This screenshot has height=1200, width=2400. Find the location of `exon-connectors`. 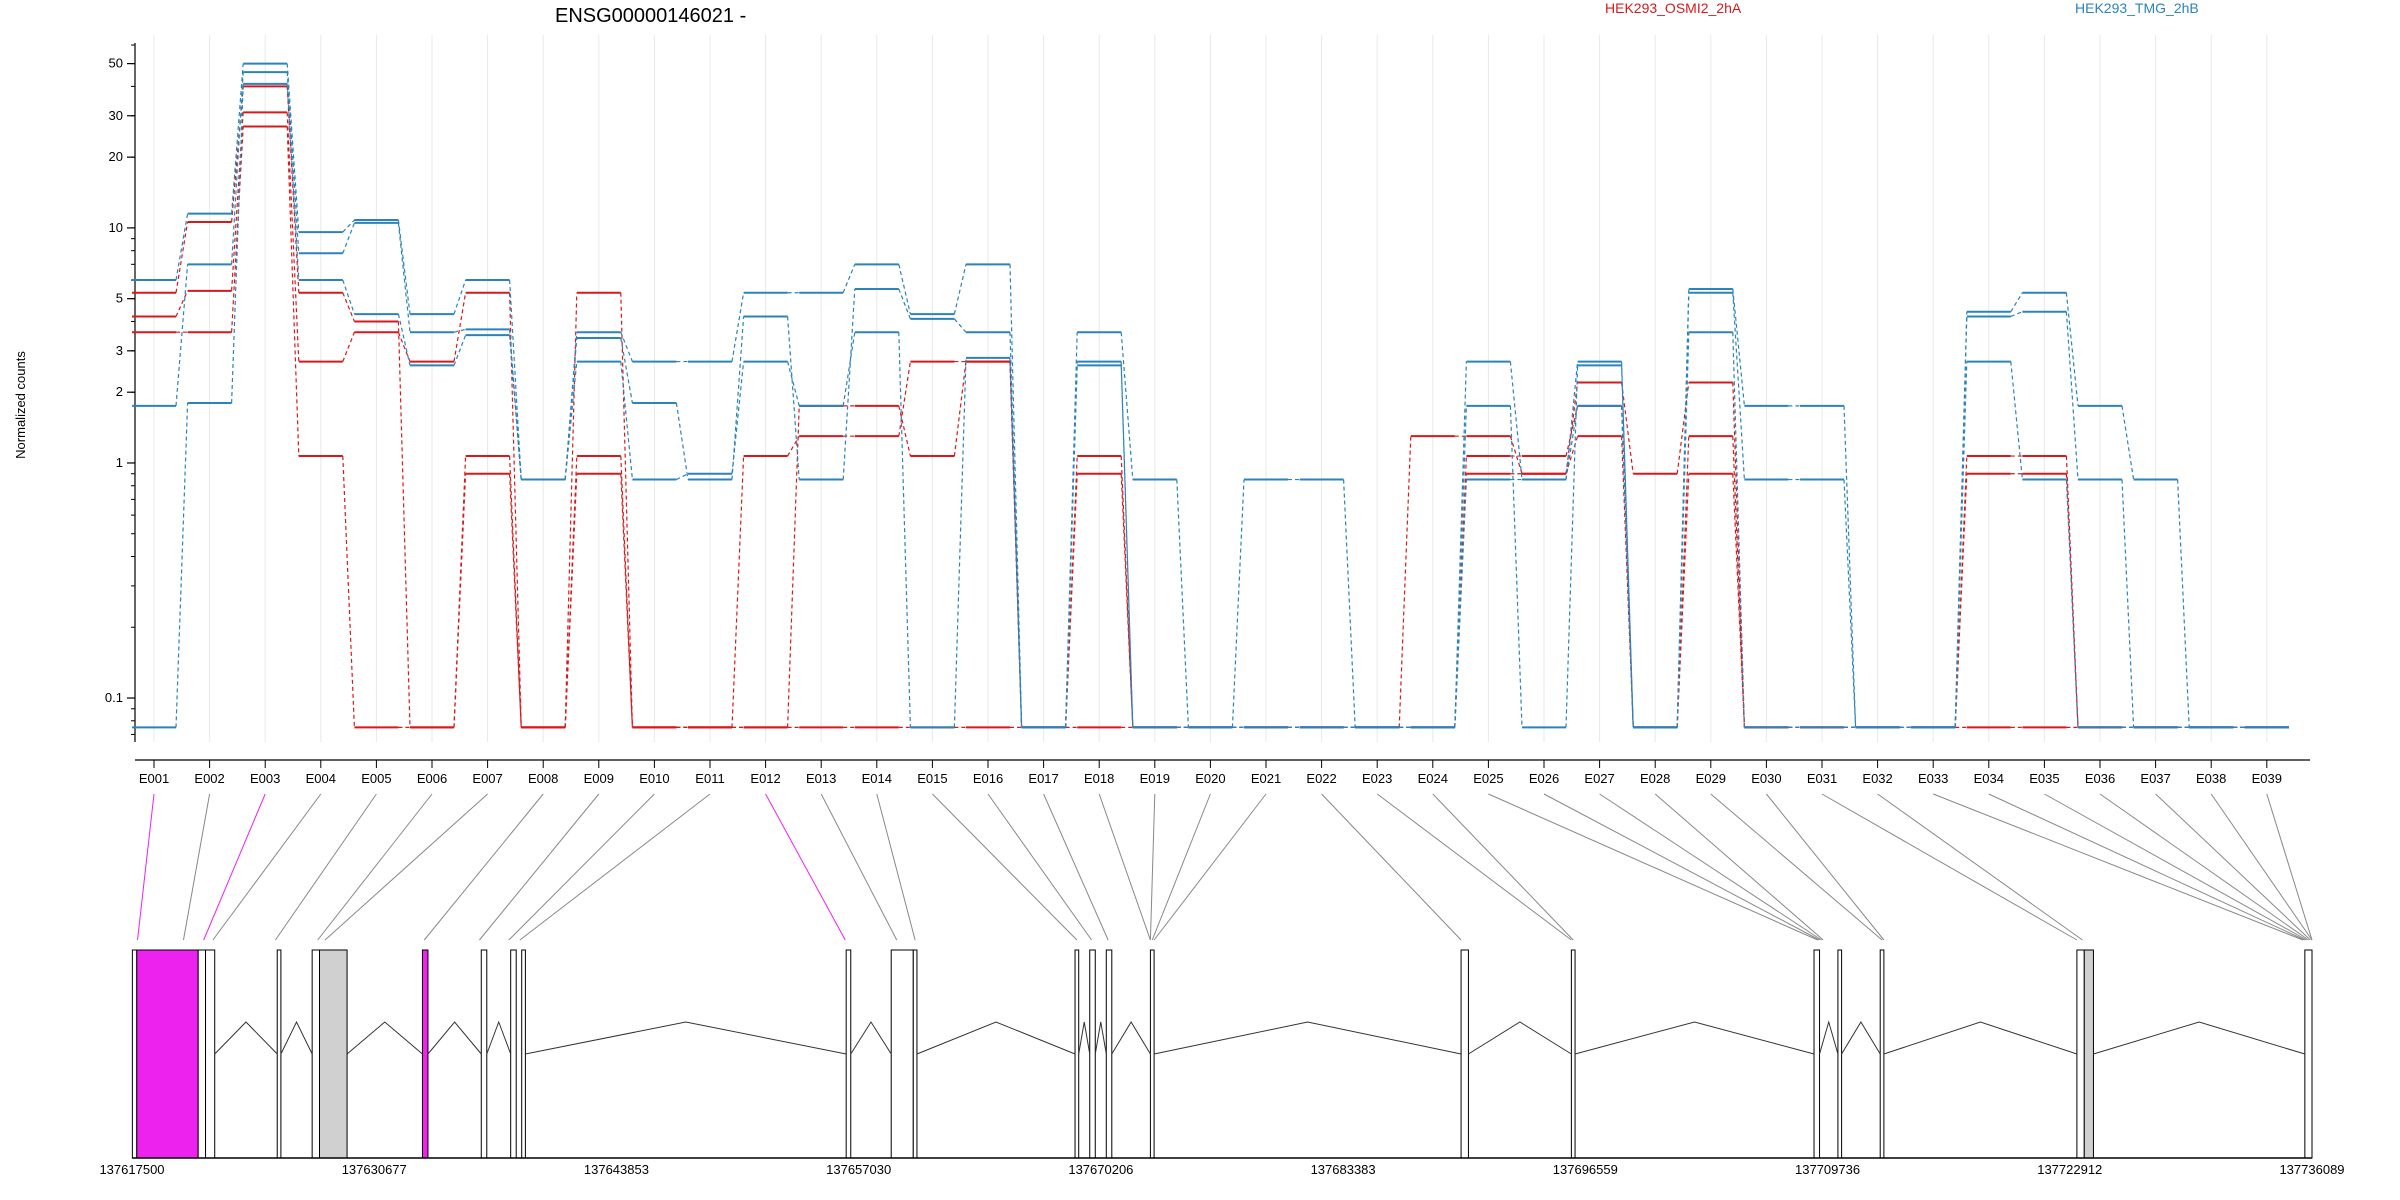

exon-connectors is located at coordinates (1225, 867).